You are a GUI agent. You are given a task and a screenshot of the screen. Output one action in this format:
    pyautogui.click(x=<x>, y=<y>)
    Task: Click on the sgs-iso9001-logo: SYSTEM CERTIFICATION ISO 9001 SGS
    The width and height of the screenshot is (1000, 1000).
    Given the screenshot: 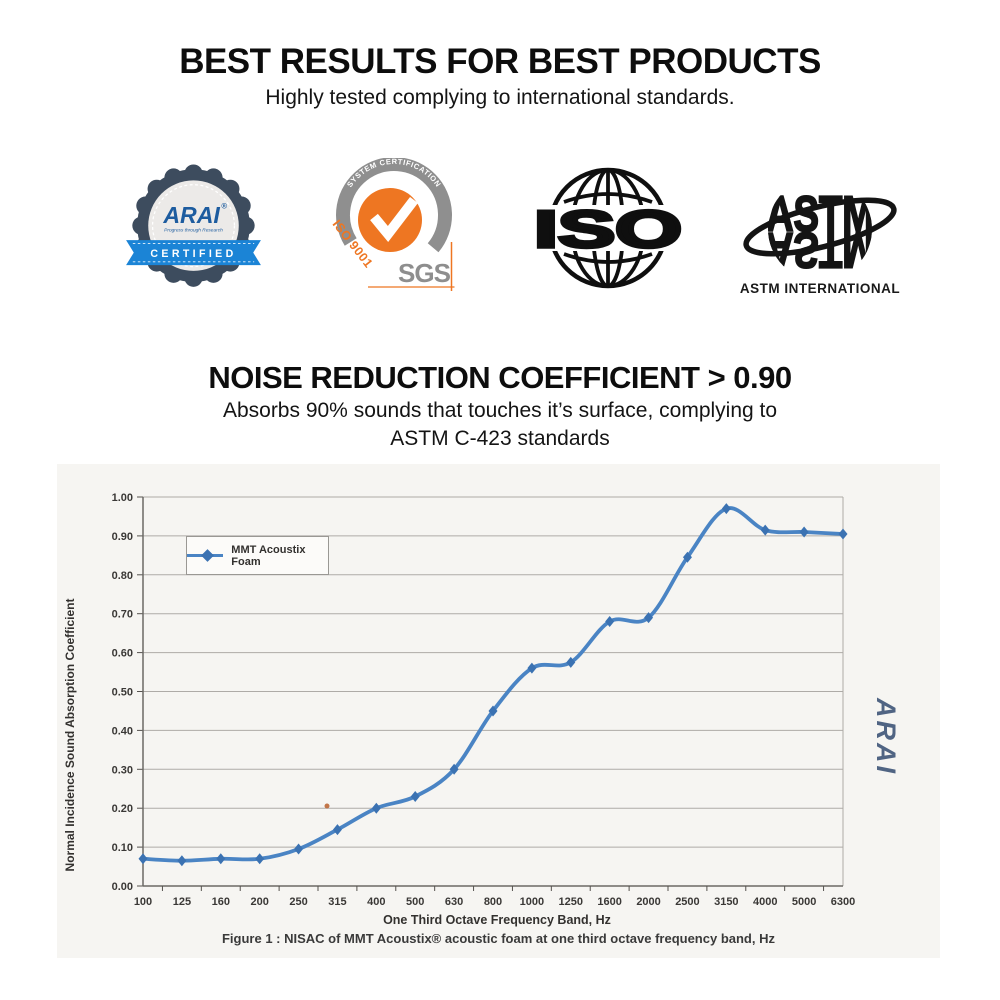 What is the action you would take?
    pyautogui.click(x=392, y=224)
    